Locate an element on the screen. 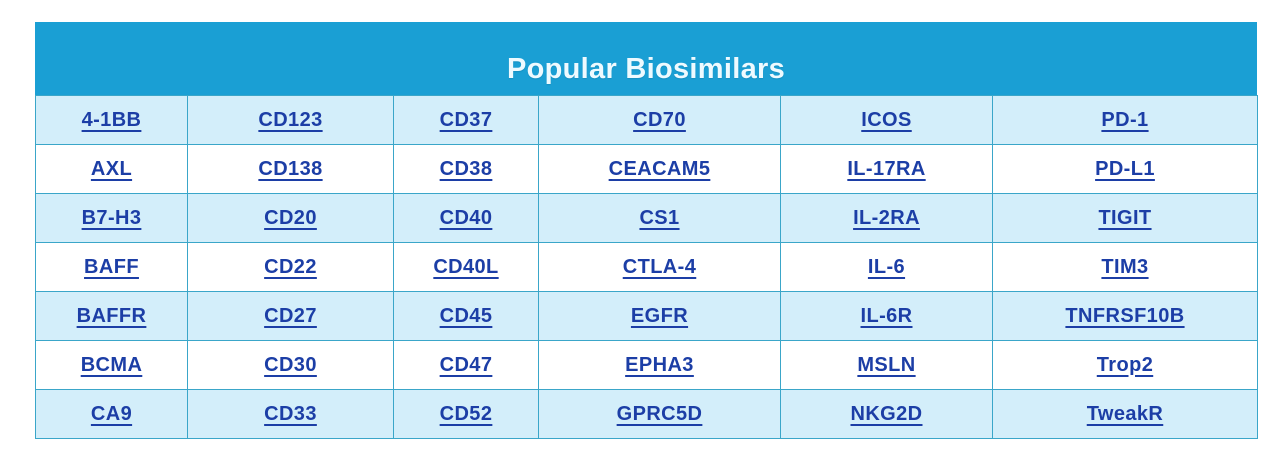 Image resolution: width=1276 pixels, height=464 pixels. biosimilar-link: GPRC5D is located at coordinates (659, 413).